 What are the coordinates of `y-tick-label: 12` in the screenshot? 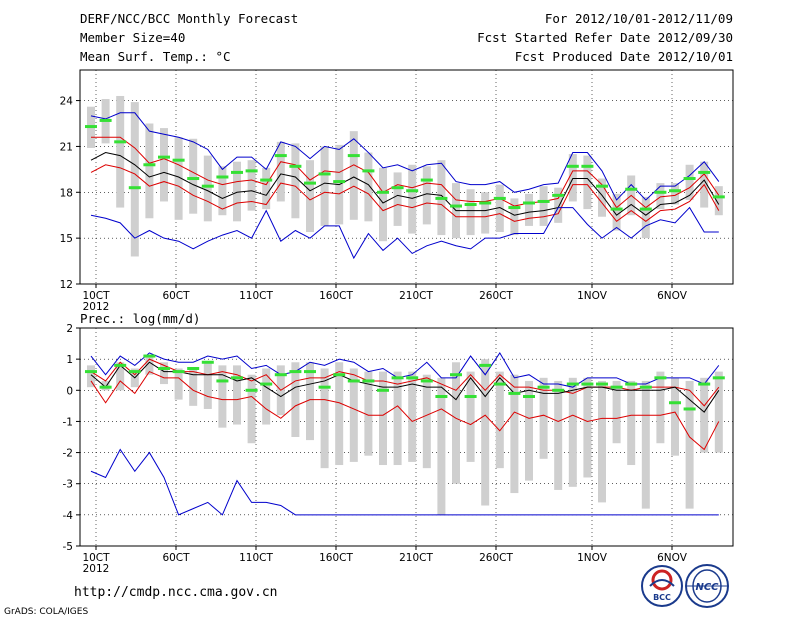 It's located at (66, 285).